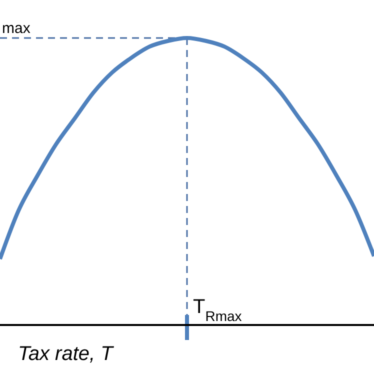  What do you see at coordinates (66, 354) in the screenshot?
I see `x-axis-title: Tax rate, T` at bounding box center [66, 354].